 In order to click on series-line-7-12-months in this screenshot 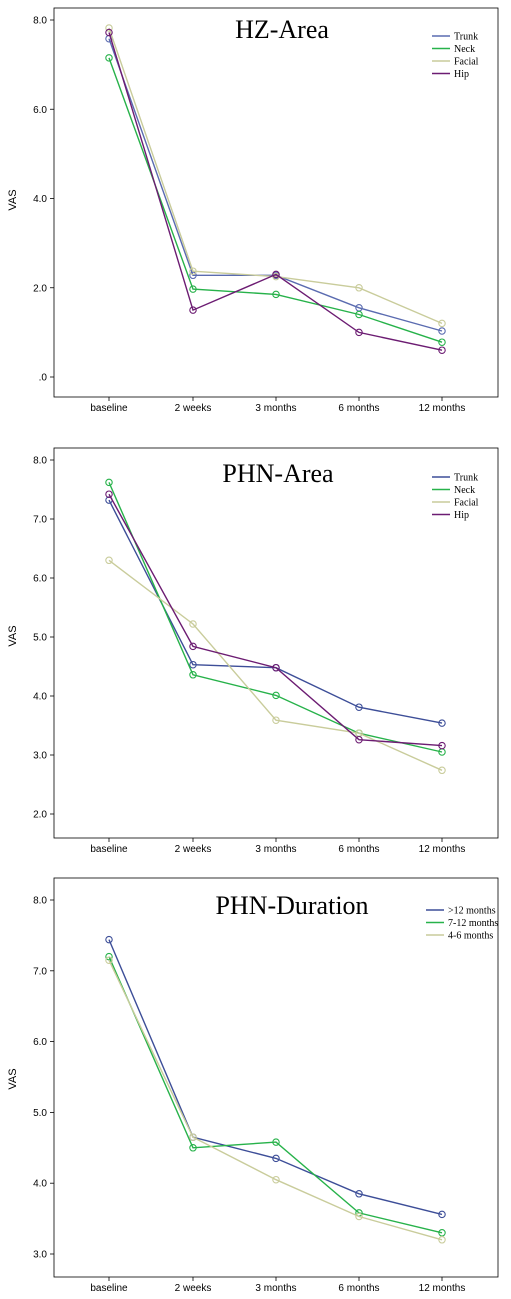, I will do `click(275, 1095)`.